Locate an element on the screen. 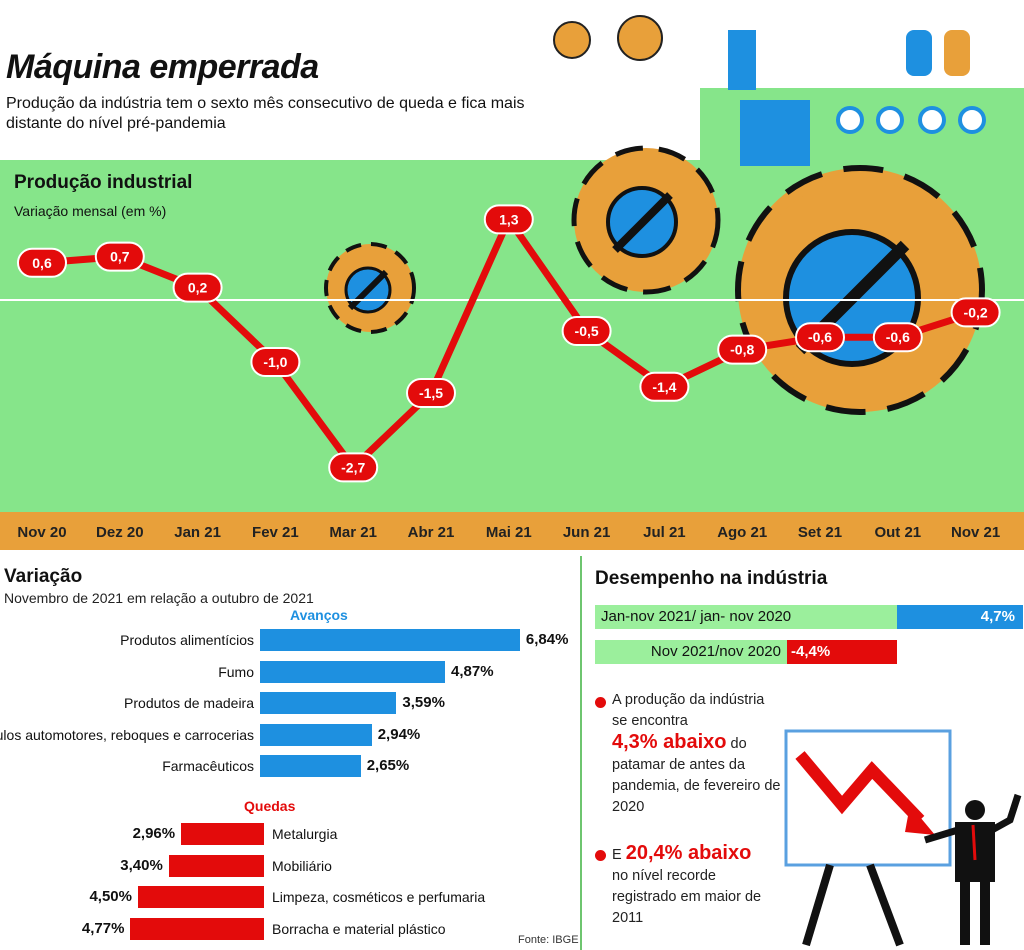  x-tick-label: Jan 21 is located at coordinates (197, 532).